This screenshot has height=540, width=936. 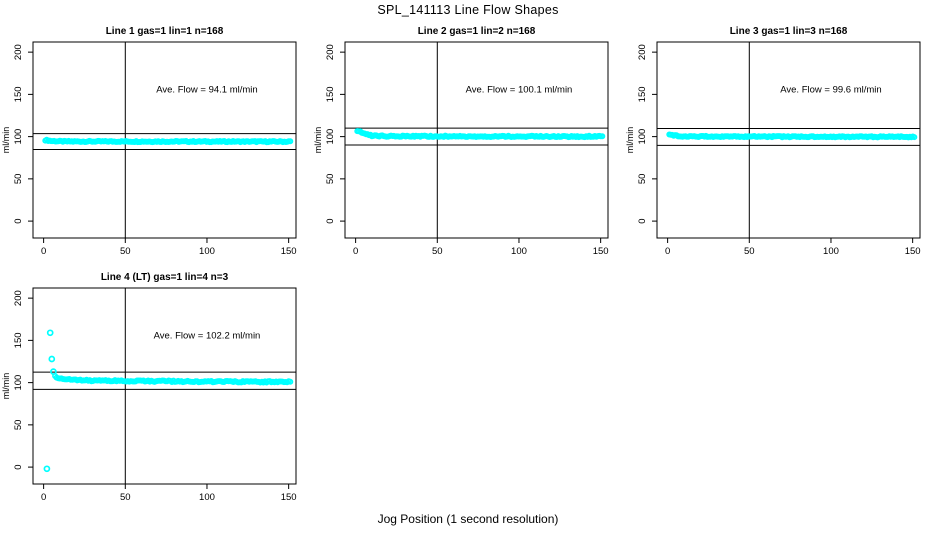 What do you see at coordinates (830, 90) in the screenshot?
I see `average-flow-annotation: Ave. Flow = 99.6 ml/min` at bounding box center [830, 90].